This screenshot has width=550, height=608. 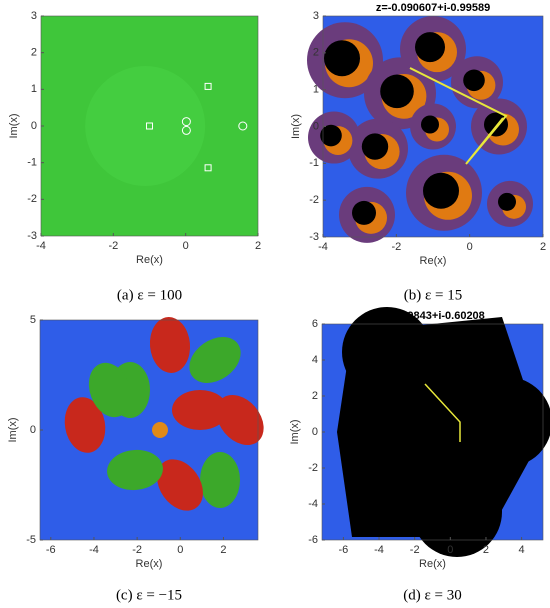 What do you see at coordinates (149, 595) in the screenshot?
I see `caption: (c) ε = −15` at bounding box center [149, 595].